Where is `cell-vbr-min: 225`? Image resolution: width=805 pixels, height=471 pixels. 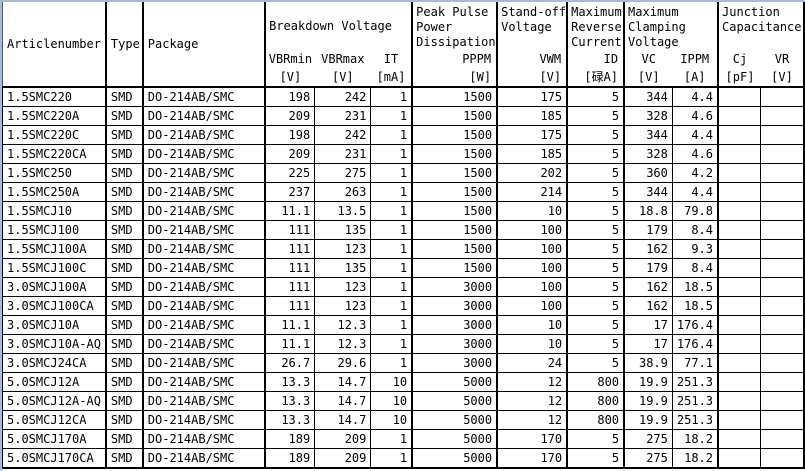
cell-vbr-min: 225 is located at coordinates (290, 173).